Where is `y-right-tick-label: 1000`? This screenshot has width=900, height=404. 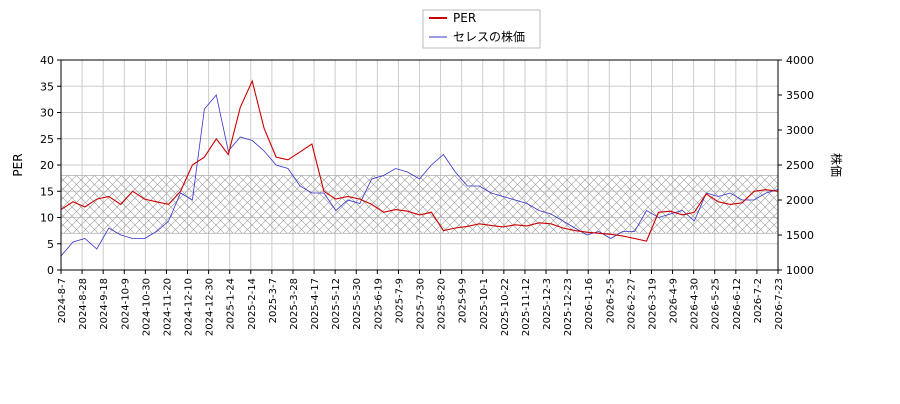 y-right-tick-label: 1000 is located at coordinates (800, 270).